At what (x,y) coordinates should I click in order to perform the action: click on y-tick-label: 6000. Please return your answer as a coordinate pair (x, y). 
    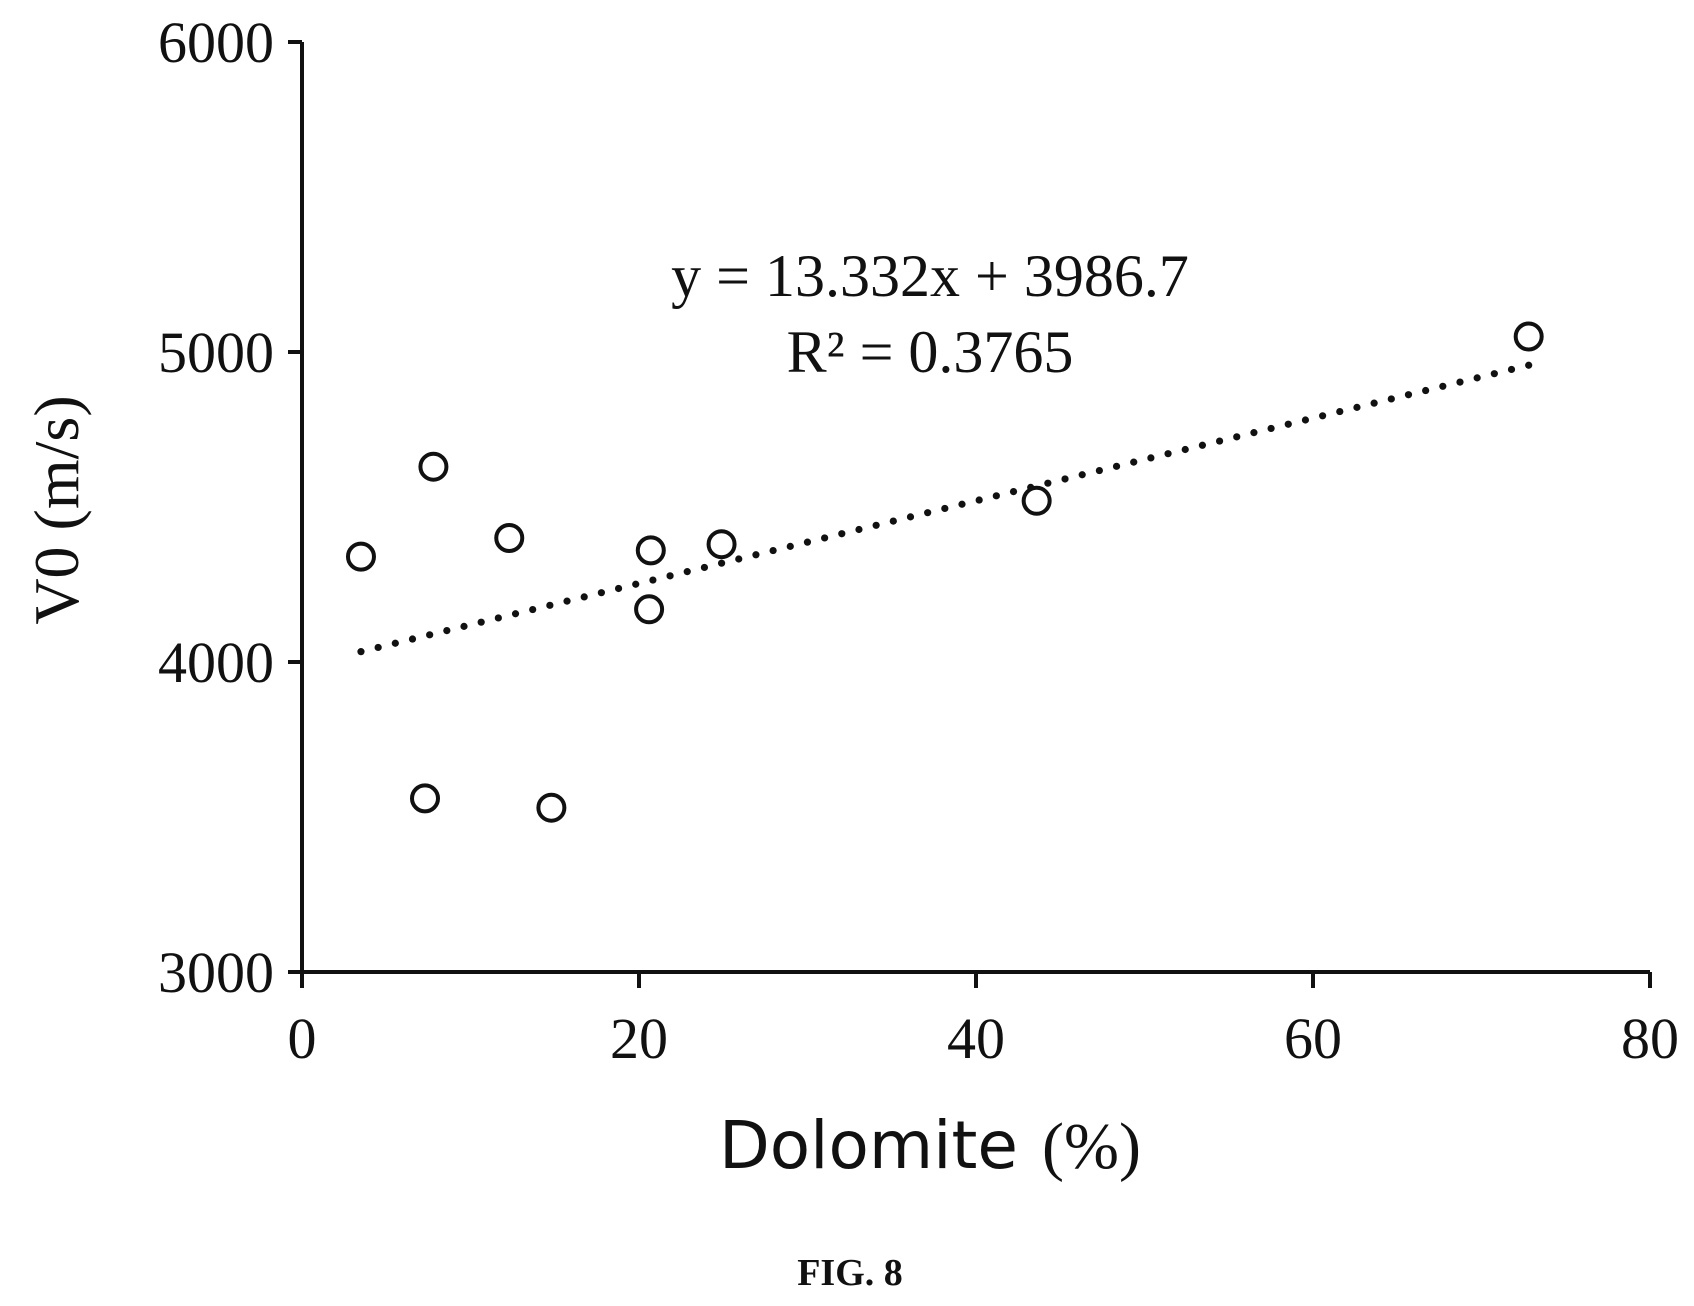
    Looking at the image, I should click on (216, 42).